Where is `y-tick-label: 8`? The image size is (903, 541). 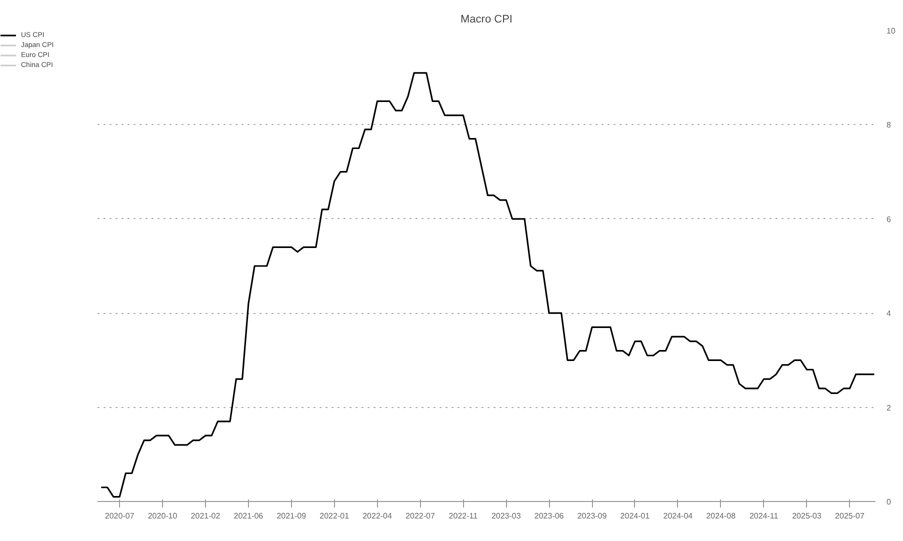
y-tick-label: 8 is located at coordinates (889, 125).